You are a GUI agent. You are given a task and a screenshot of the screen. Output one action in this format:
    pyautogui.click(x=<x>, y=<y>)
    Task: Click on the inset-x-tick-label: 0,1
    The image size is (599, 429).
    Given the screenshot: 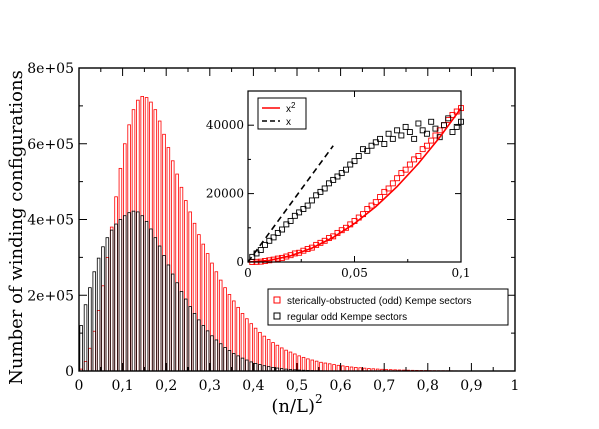 What is the action you would take?
    pyautogui.click(x=460, y=273)
    